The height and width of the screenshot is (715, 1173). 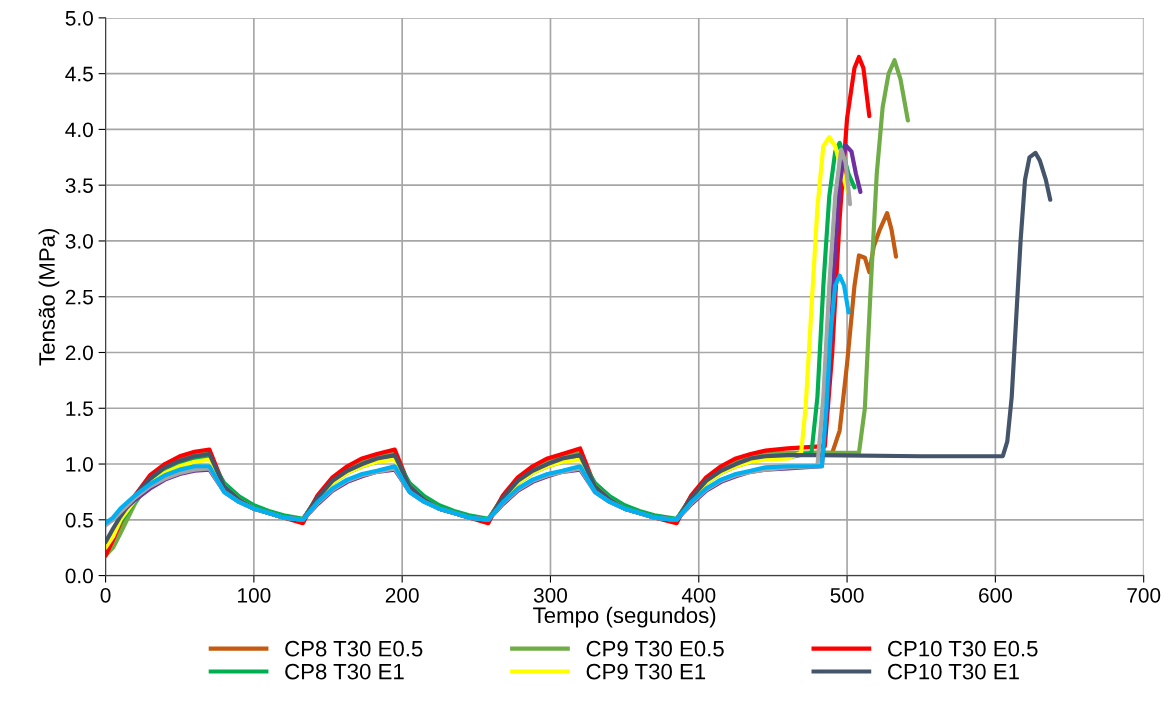 What do you see at coordinates (79, 241) in the screenshot?
I see `y-tick-label: 3.0` at bounding box center [79, 241].